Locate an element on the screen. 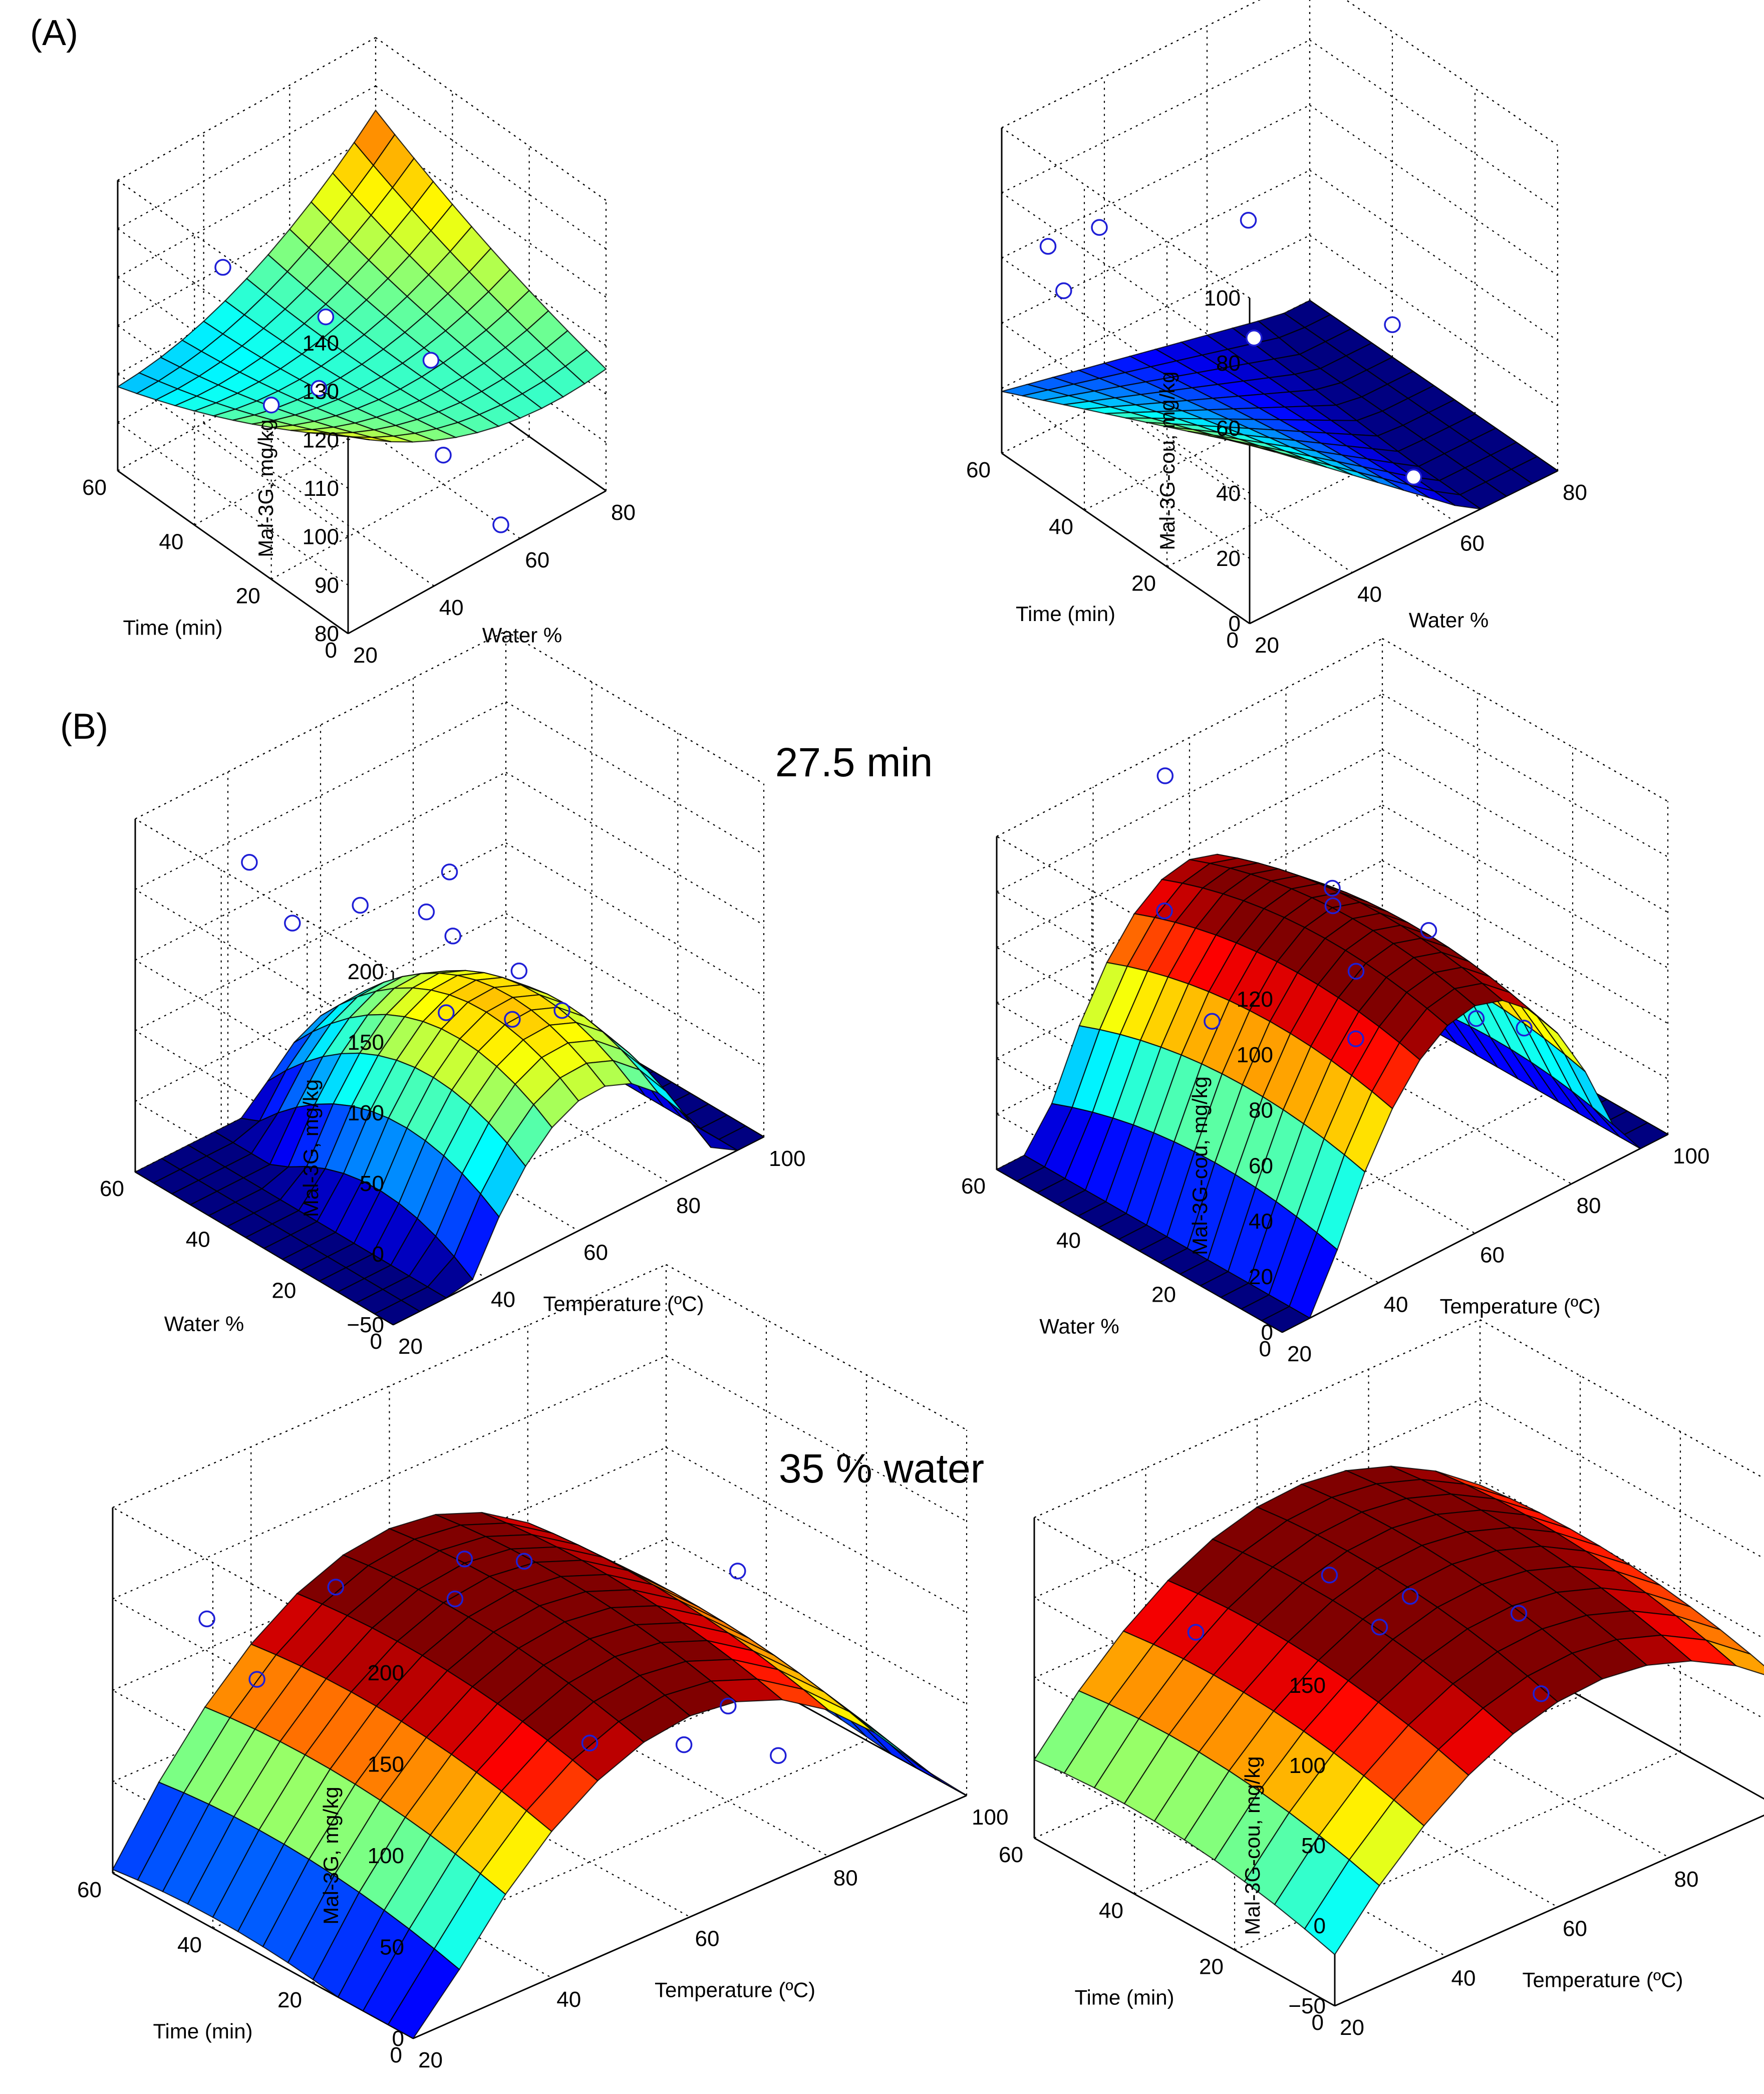 Image resolution: width=1764 pixels, height=2094 pixels. z-axis-label: Mal-3G, mg/kg is located at coordinates (265, 488).